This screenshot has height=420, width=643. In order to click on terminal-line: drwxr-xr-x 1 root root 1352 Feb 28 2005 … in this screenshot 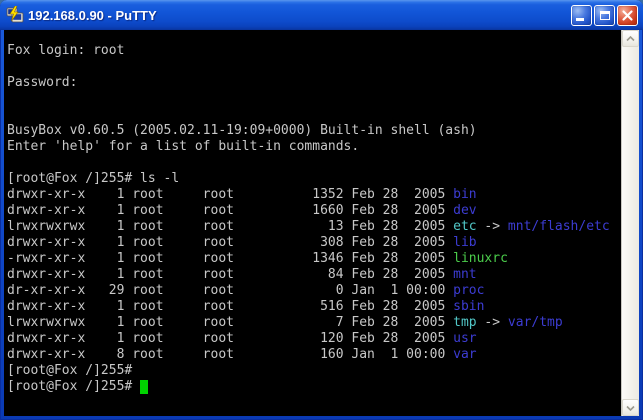, I will do `click(242, 194)`.